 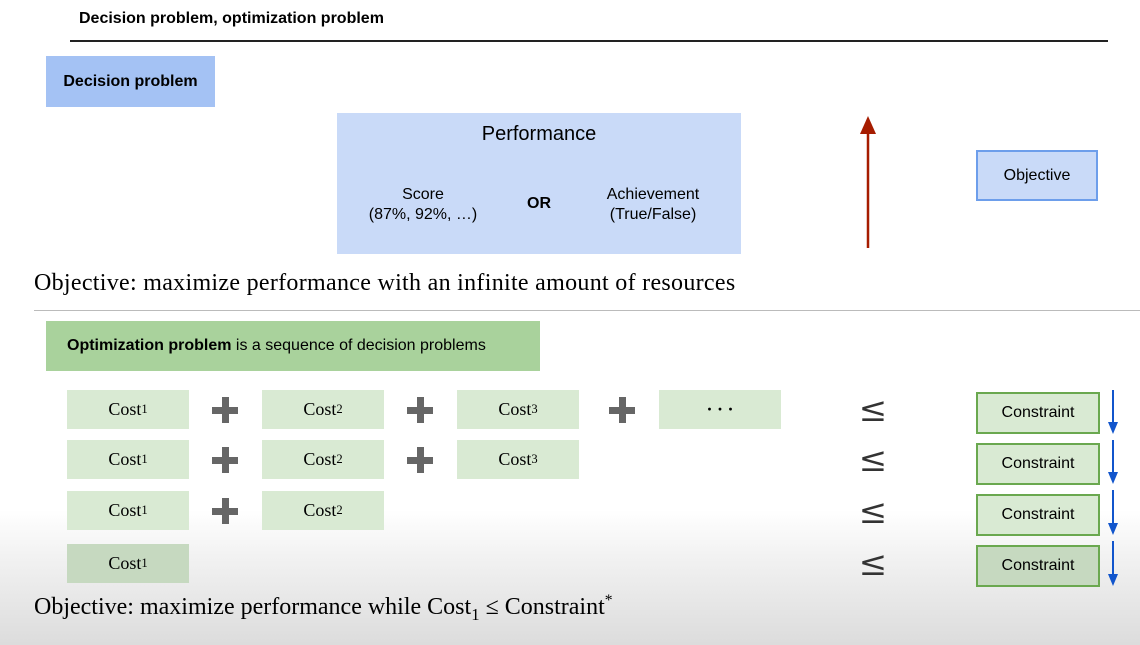 I want to click on score-text: Score (87%, 92%, …), so click(x=423, y=205).